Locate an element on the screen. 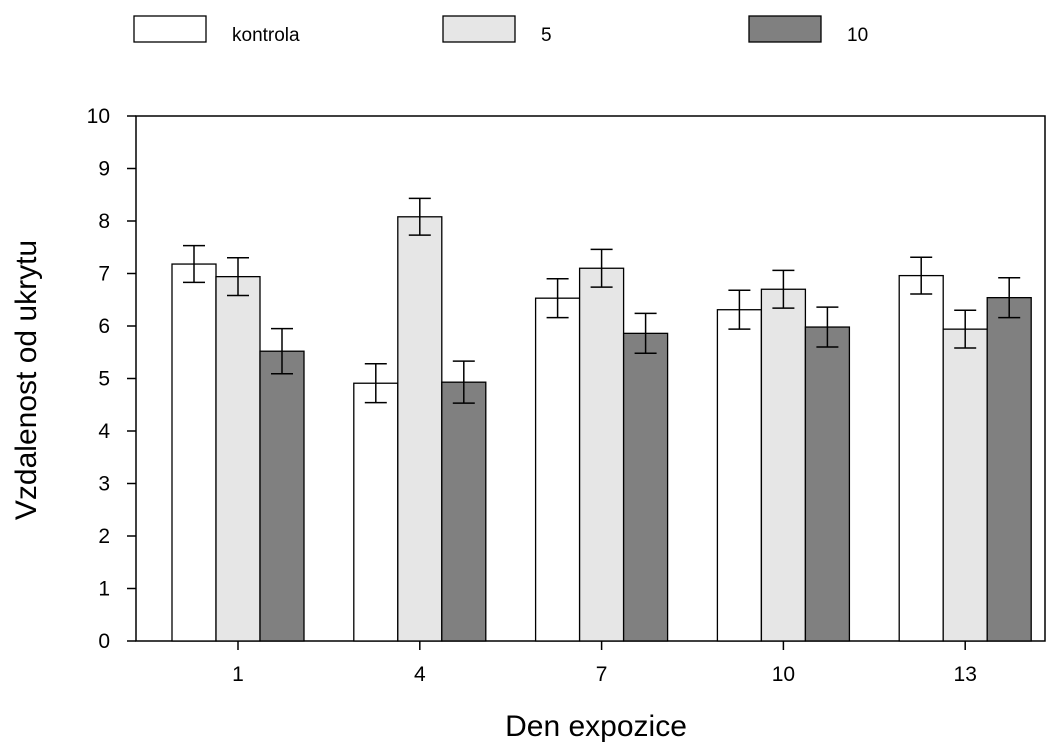  y-tick-label: 9 is located at coordinates (104, 169).